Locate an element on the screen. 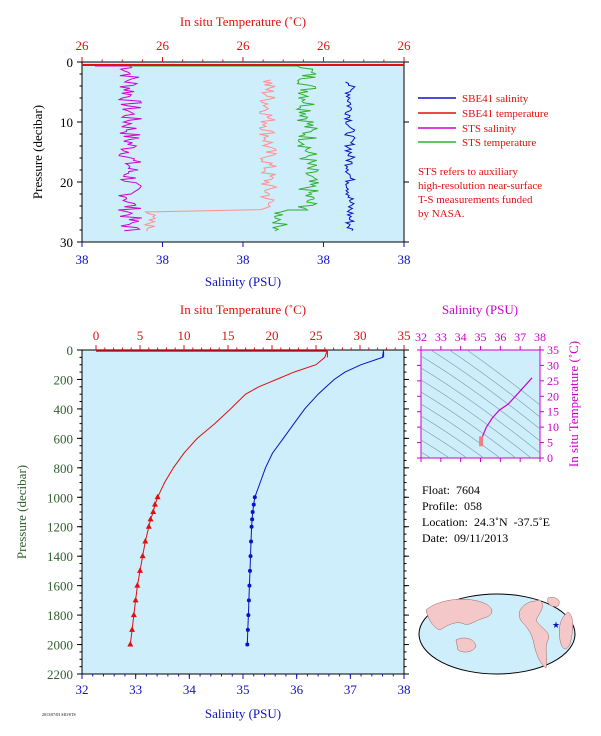  map-land-greenland is located at coordinates (553, 602).